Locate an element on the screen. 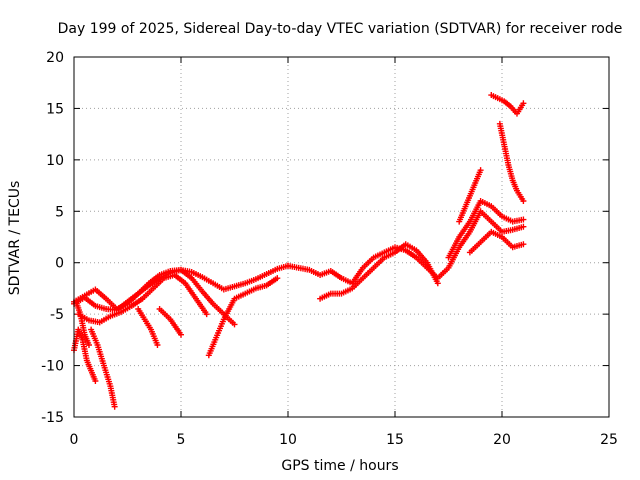  y-tick-label: -10 is located at coordinates (52, 367).